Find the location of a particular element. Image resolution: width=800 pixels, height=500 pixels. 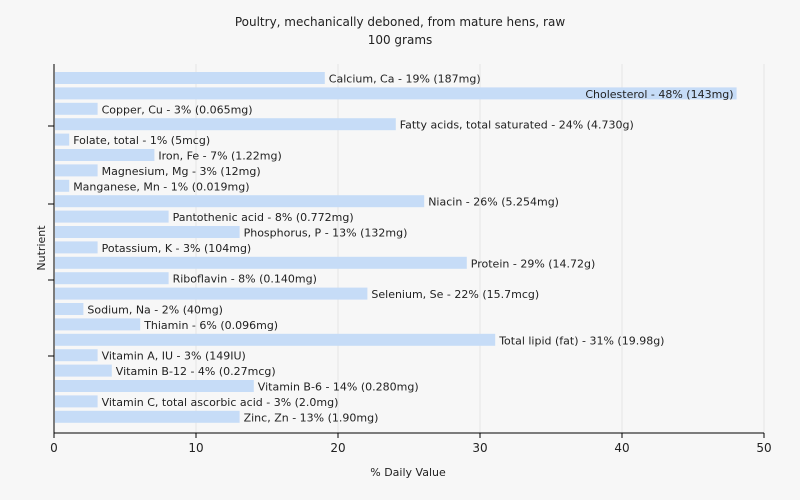

bar-label-15: Sodium, Na - 2% (40mg) is located at coordinates (155, 310).